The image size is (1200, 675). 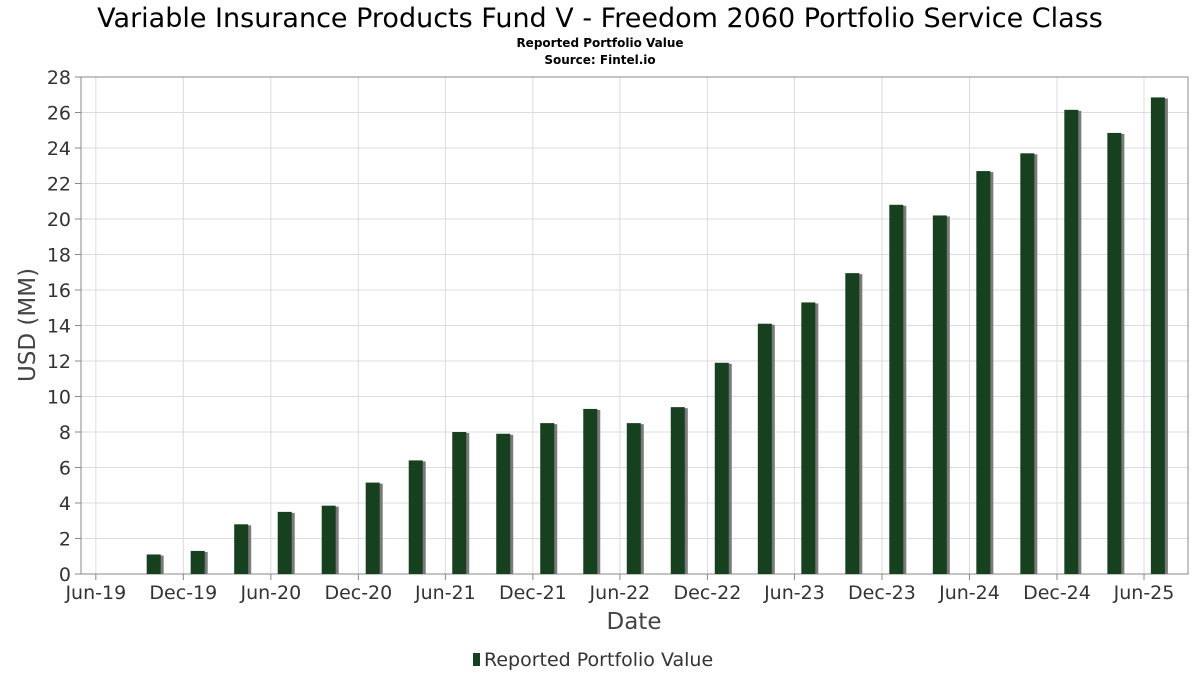 What do you see at coordinates (59, 114) in the screenshot?
I see `y-tick-label: 26` at bounding box center [59, 114].